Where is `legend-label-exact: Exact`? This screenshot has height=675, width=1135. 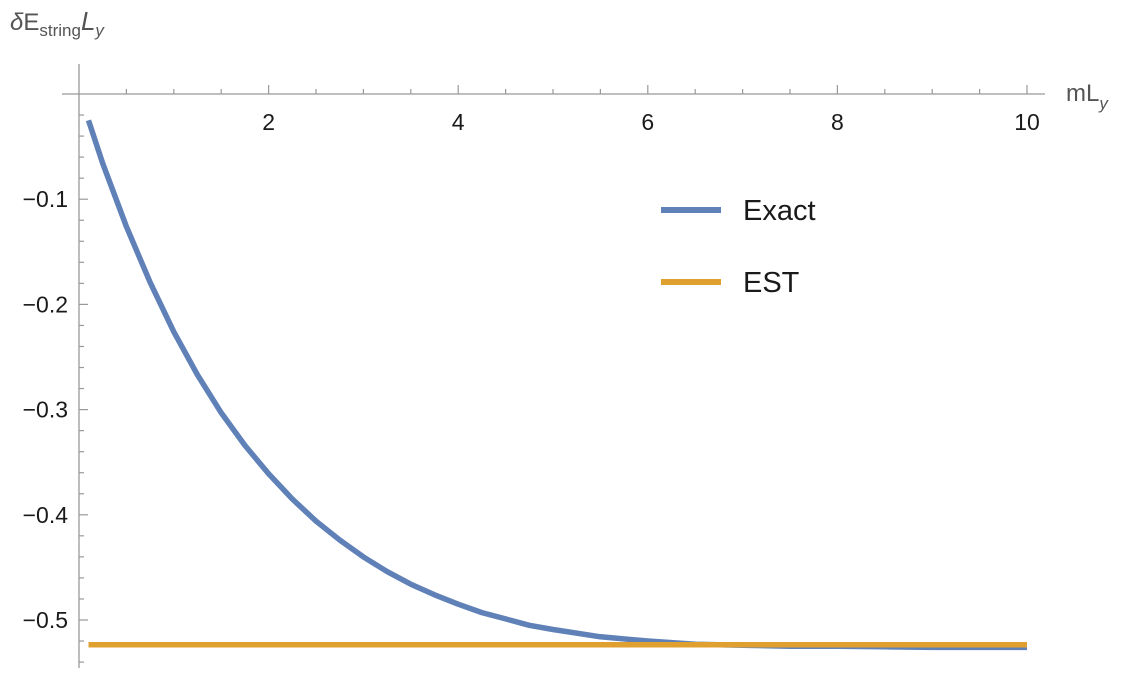
legend-label-exact: Exact is located at coordinates (779, 211).